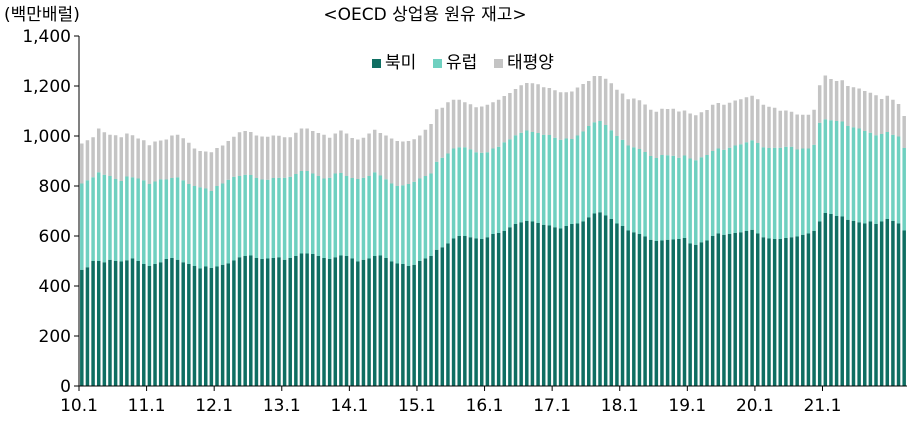  I want to click on x-tick-label: 16.1, so click(485, 406).